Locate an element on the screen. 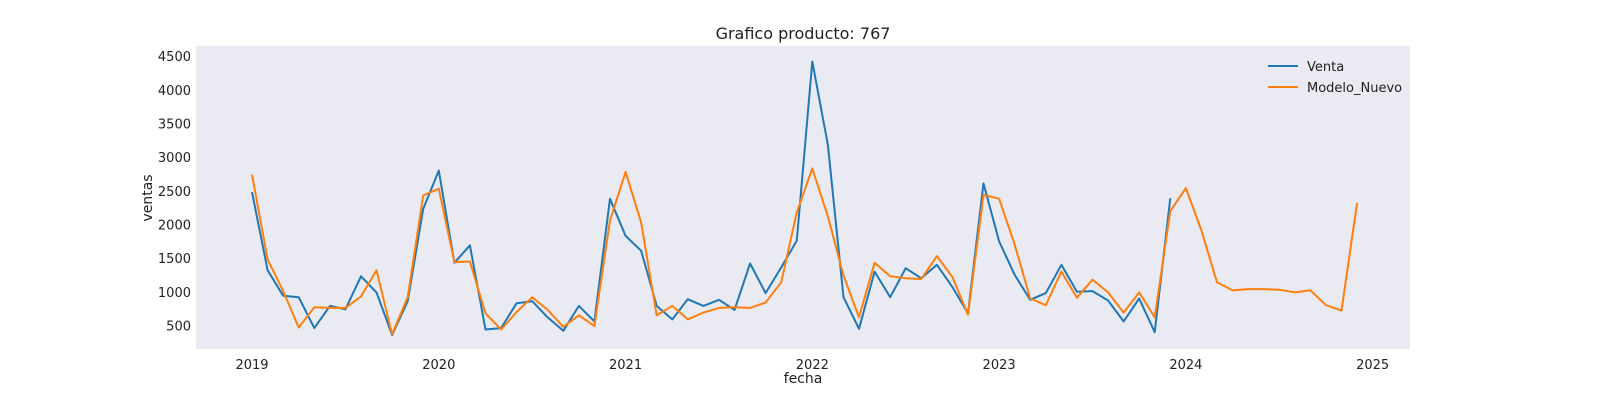 The width and height of the screenshot is (1600, 400). x-tick-label: 2021 is located at coordinates (625, 365).